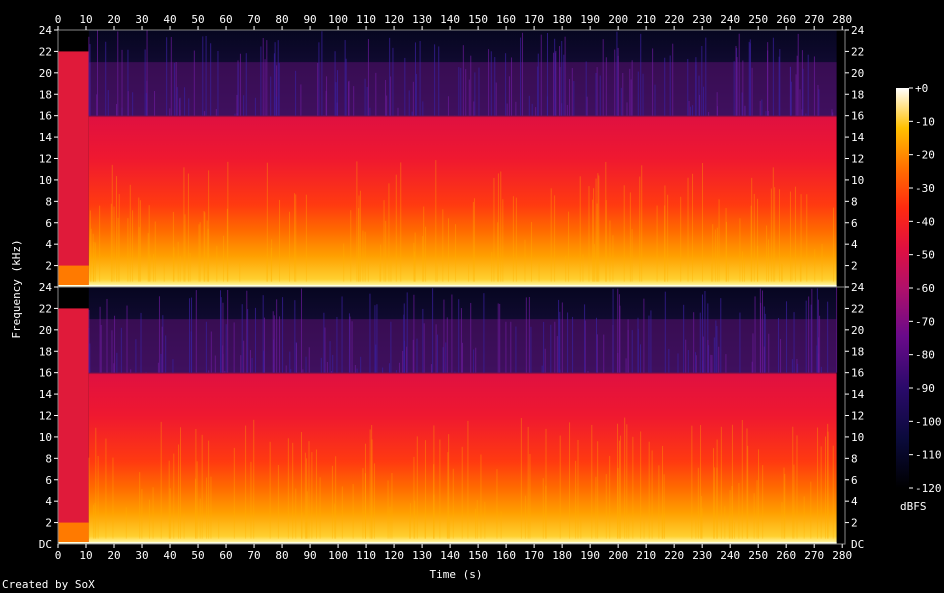  I want to click on colorbar-tick-label: +0, so click(921, 88).